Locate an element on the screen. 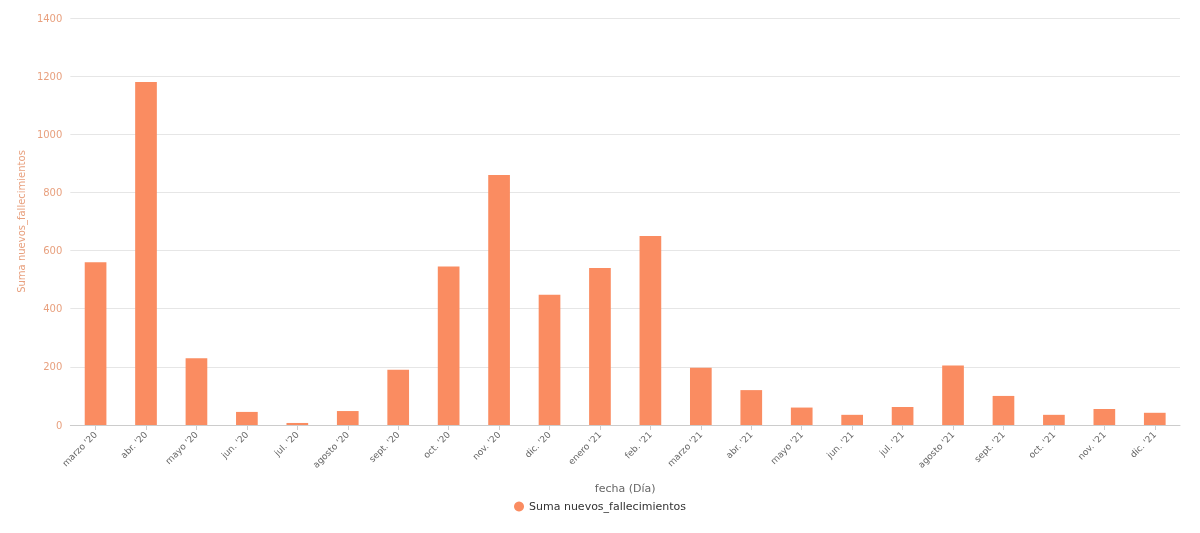 The image size is (1200, 533). x-tick-label: abr. '20 is located at coordinates (134, 445).